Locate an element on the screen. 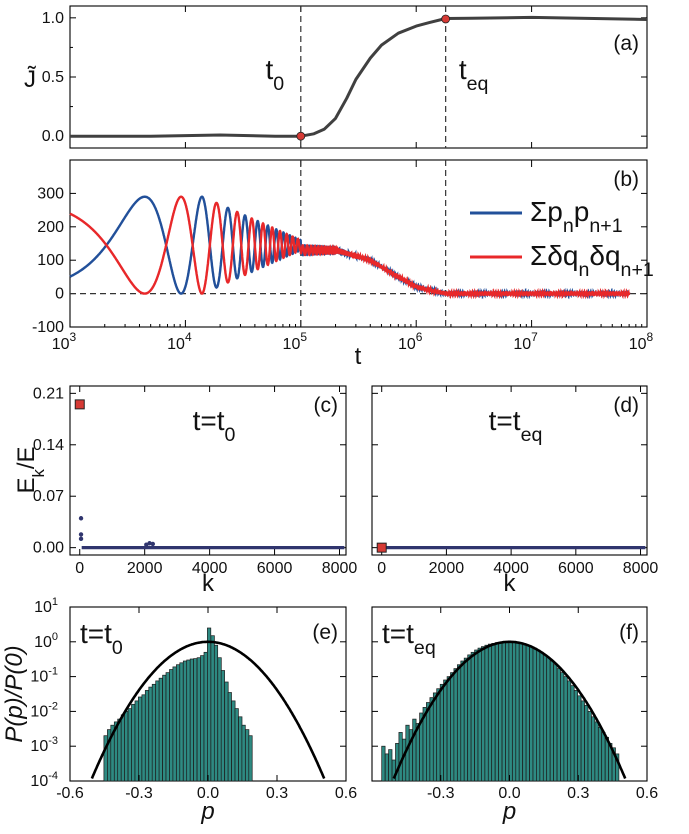 This screenshot has height=834, width=689. y-tick-label: 0.07 is located at coordinates (48, 496).